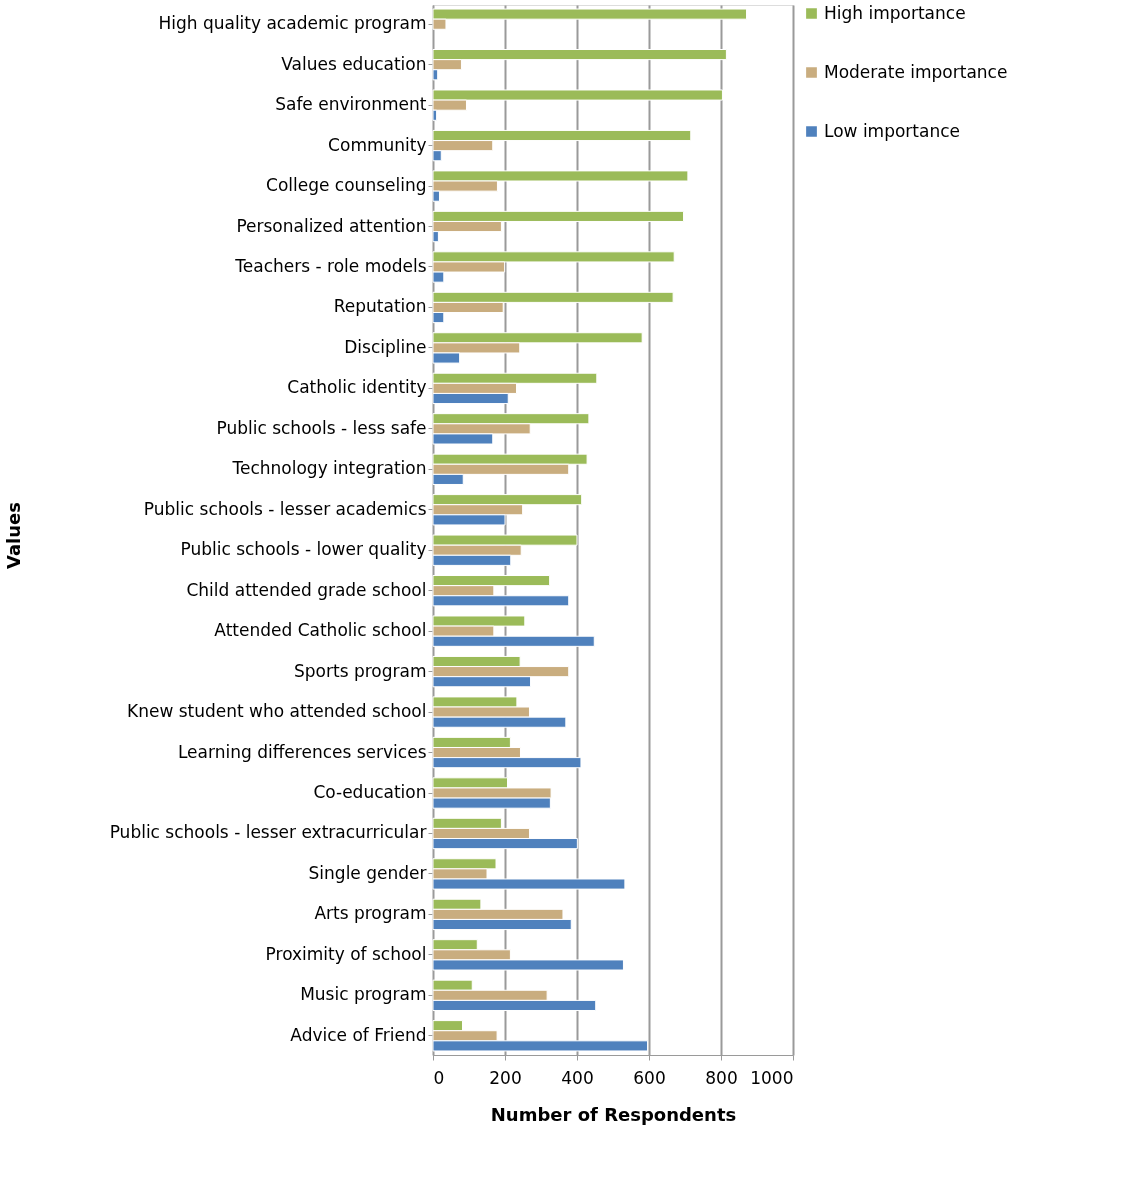 The image size is (1122, 1196). What do you see at coordinates (331, 225) in the screenshot?
I see `y-tick-label: Personalized attention` at bounding box center [331, 225].